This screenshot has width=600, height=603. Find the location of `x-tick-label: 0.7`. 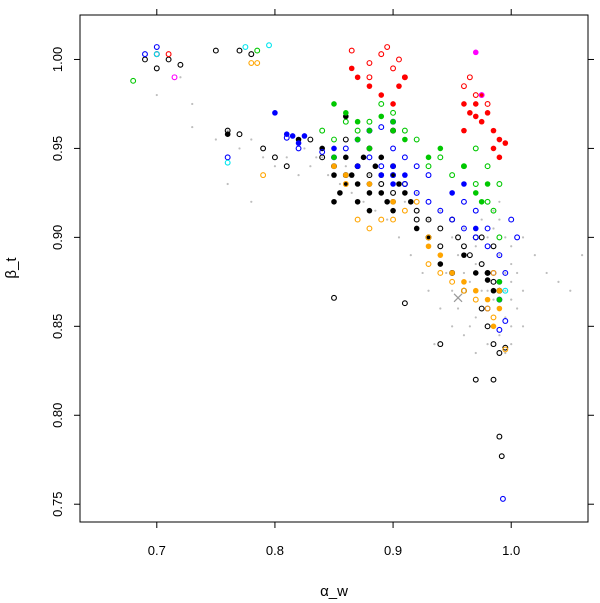

x-tick-label: 0.7 is located at coordinates (157, 550).